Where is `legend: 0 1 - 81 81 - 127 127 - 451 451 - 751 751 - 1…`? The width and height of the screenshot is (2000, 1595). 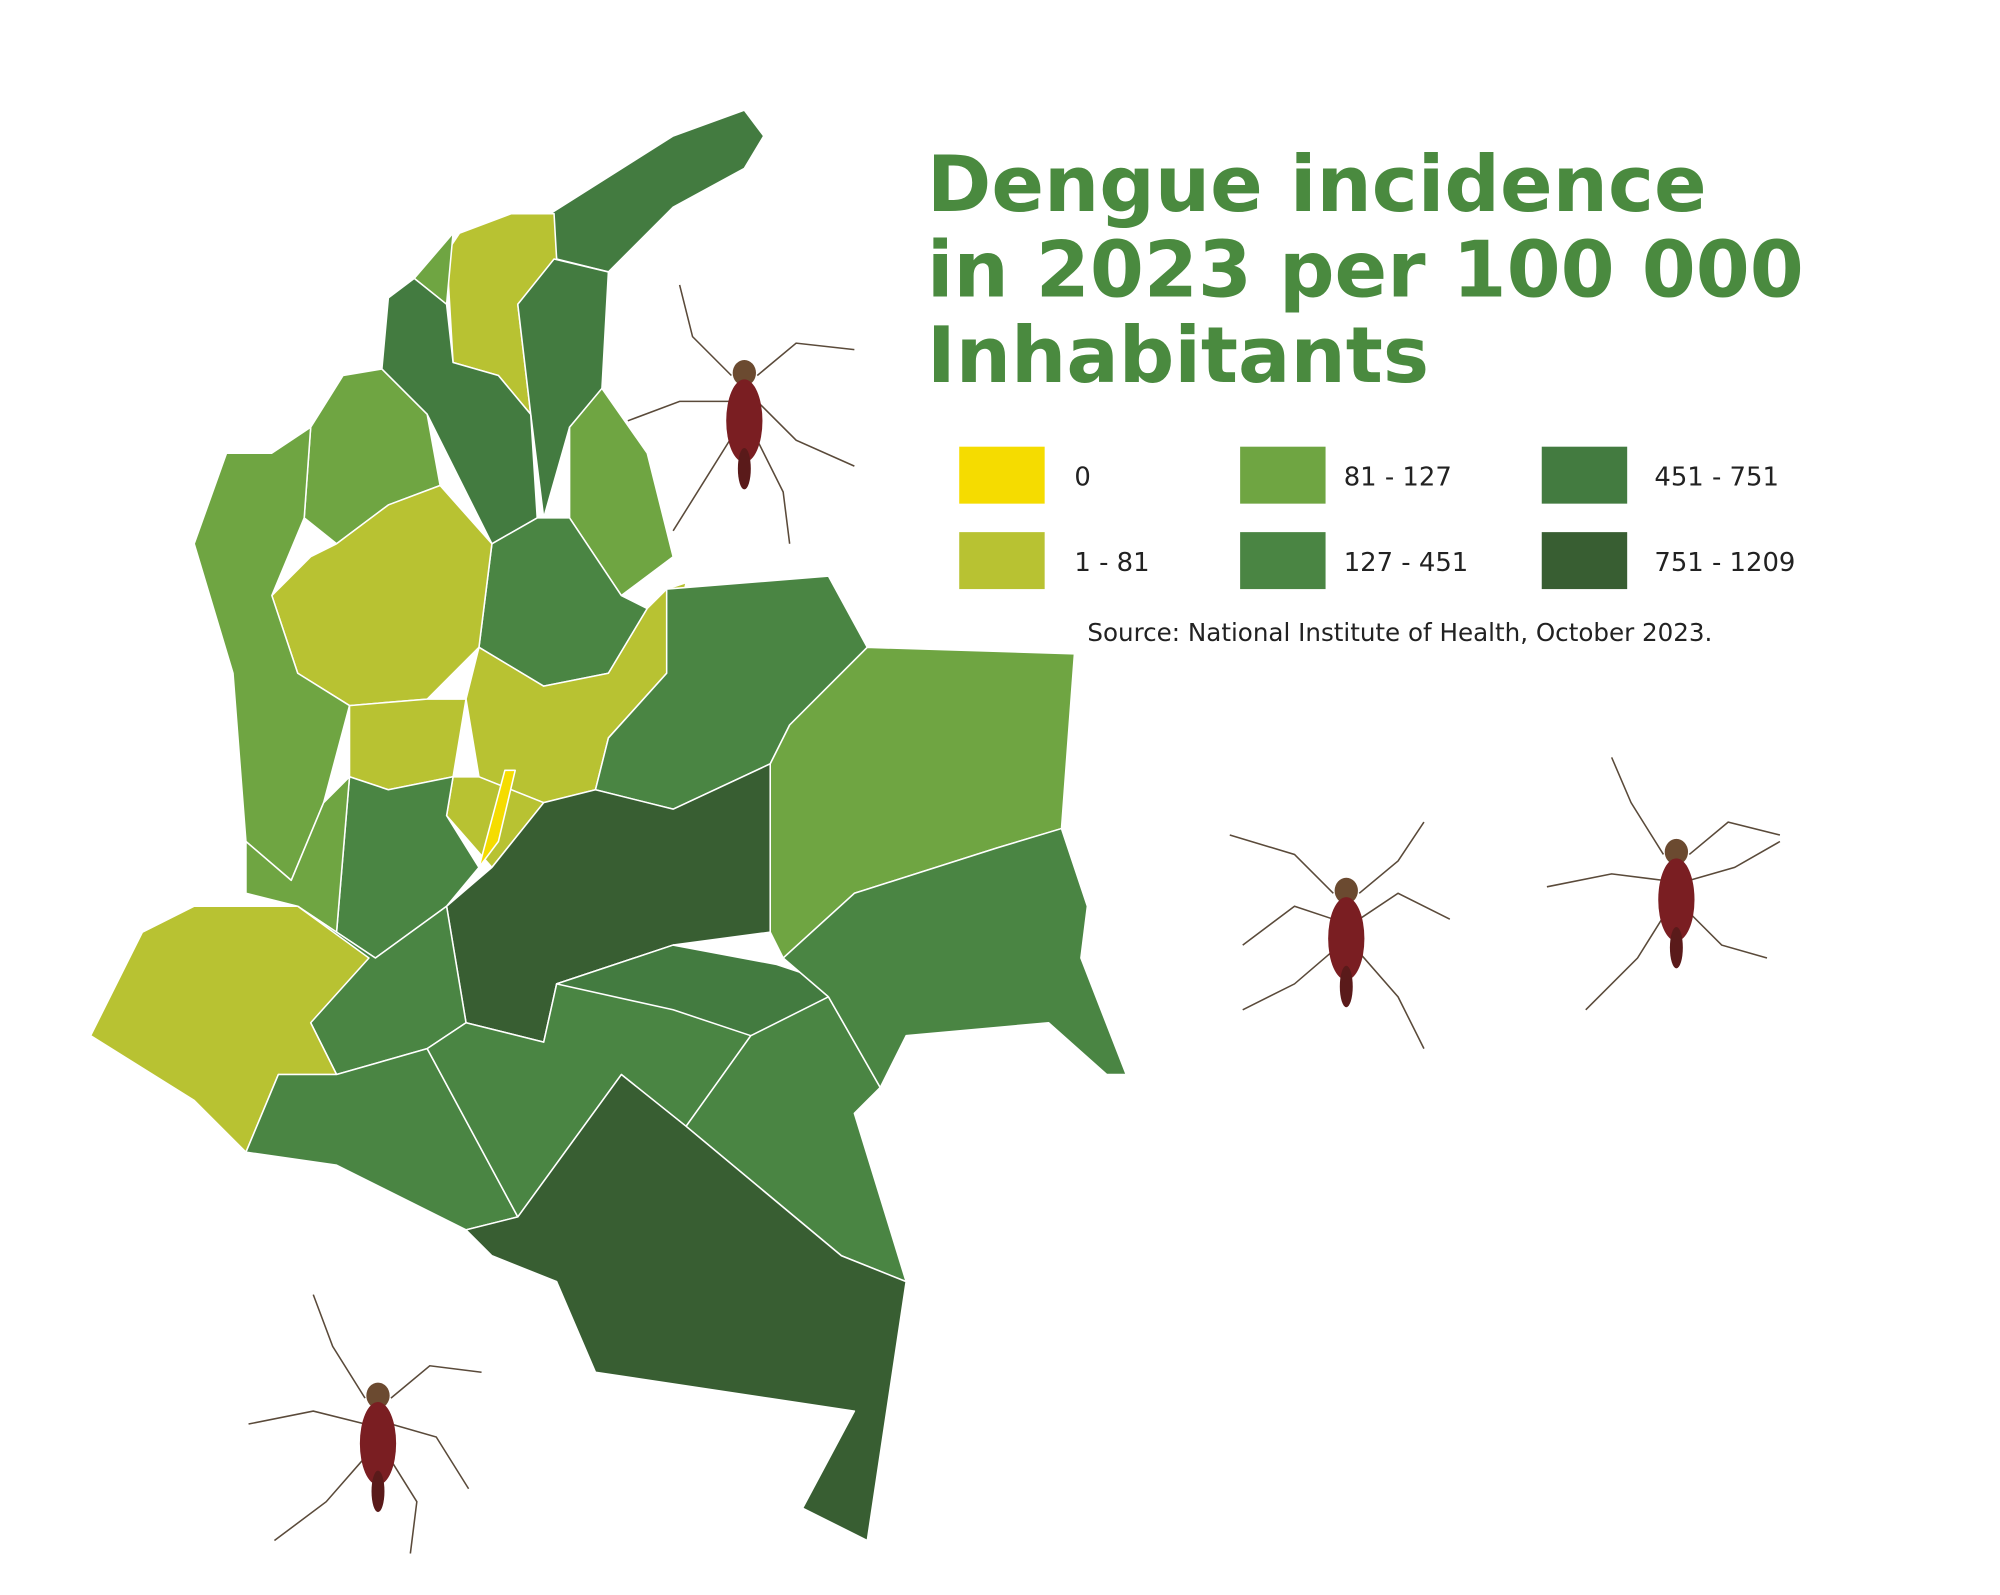
legend: 0 1 - 81 81 - 127 127 - 451 451 - 751 751 - 1… is located at coordinates (1377, 518).